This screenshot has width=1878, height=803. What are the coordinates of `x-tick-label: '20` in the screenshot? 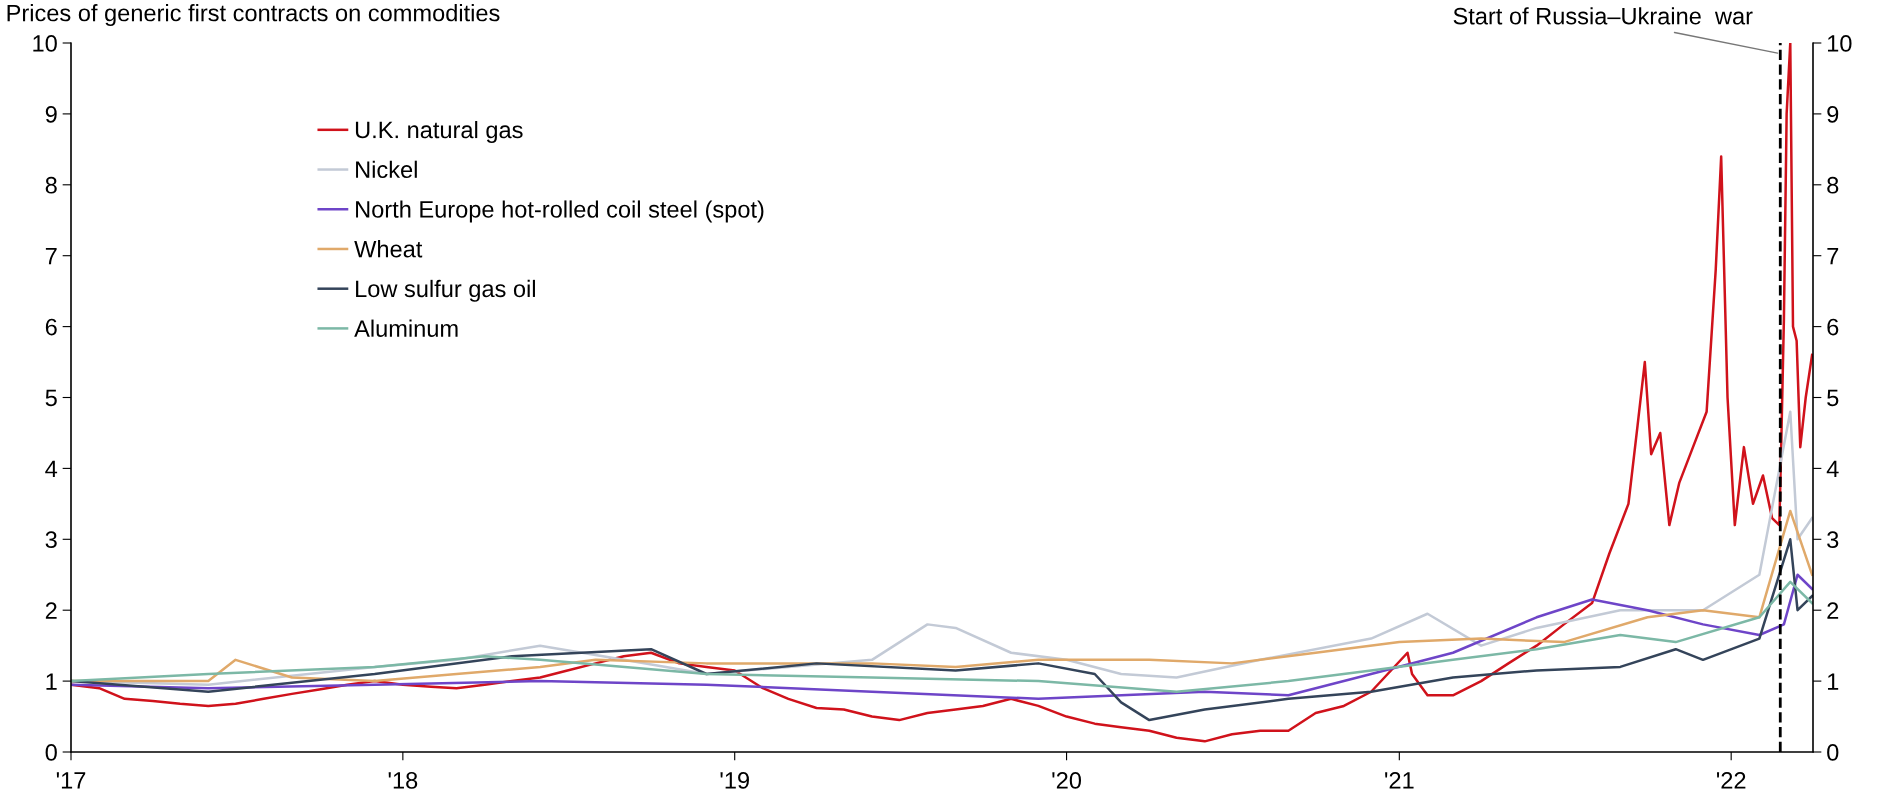 It's located at (1067, 780).